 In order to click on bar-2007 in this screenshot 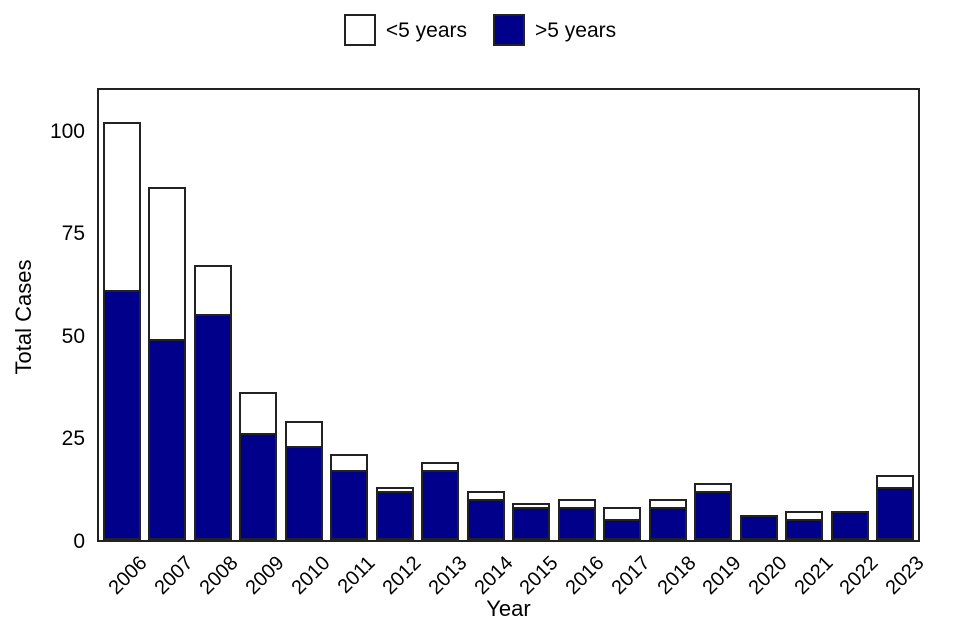, I will do `click(168, 315)`.